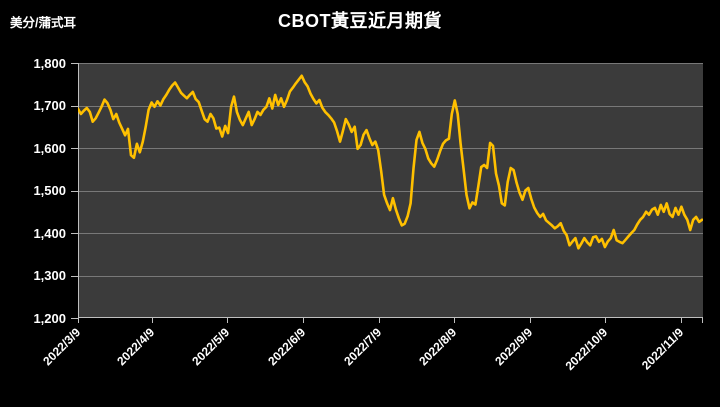 This screenshot has width=720, height=407. I want to click on x-tick-label: 2022/6/9, so click(286, 347).